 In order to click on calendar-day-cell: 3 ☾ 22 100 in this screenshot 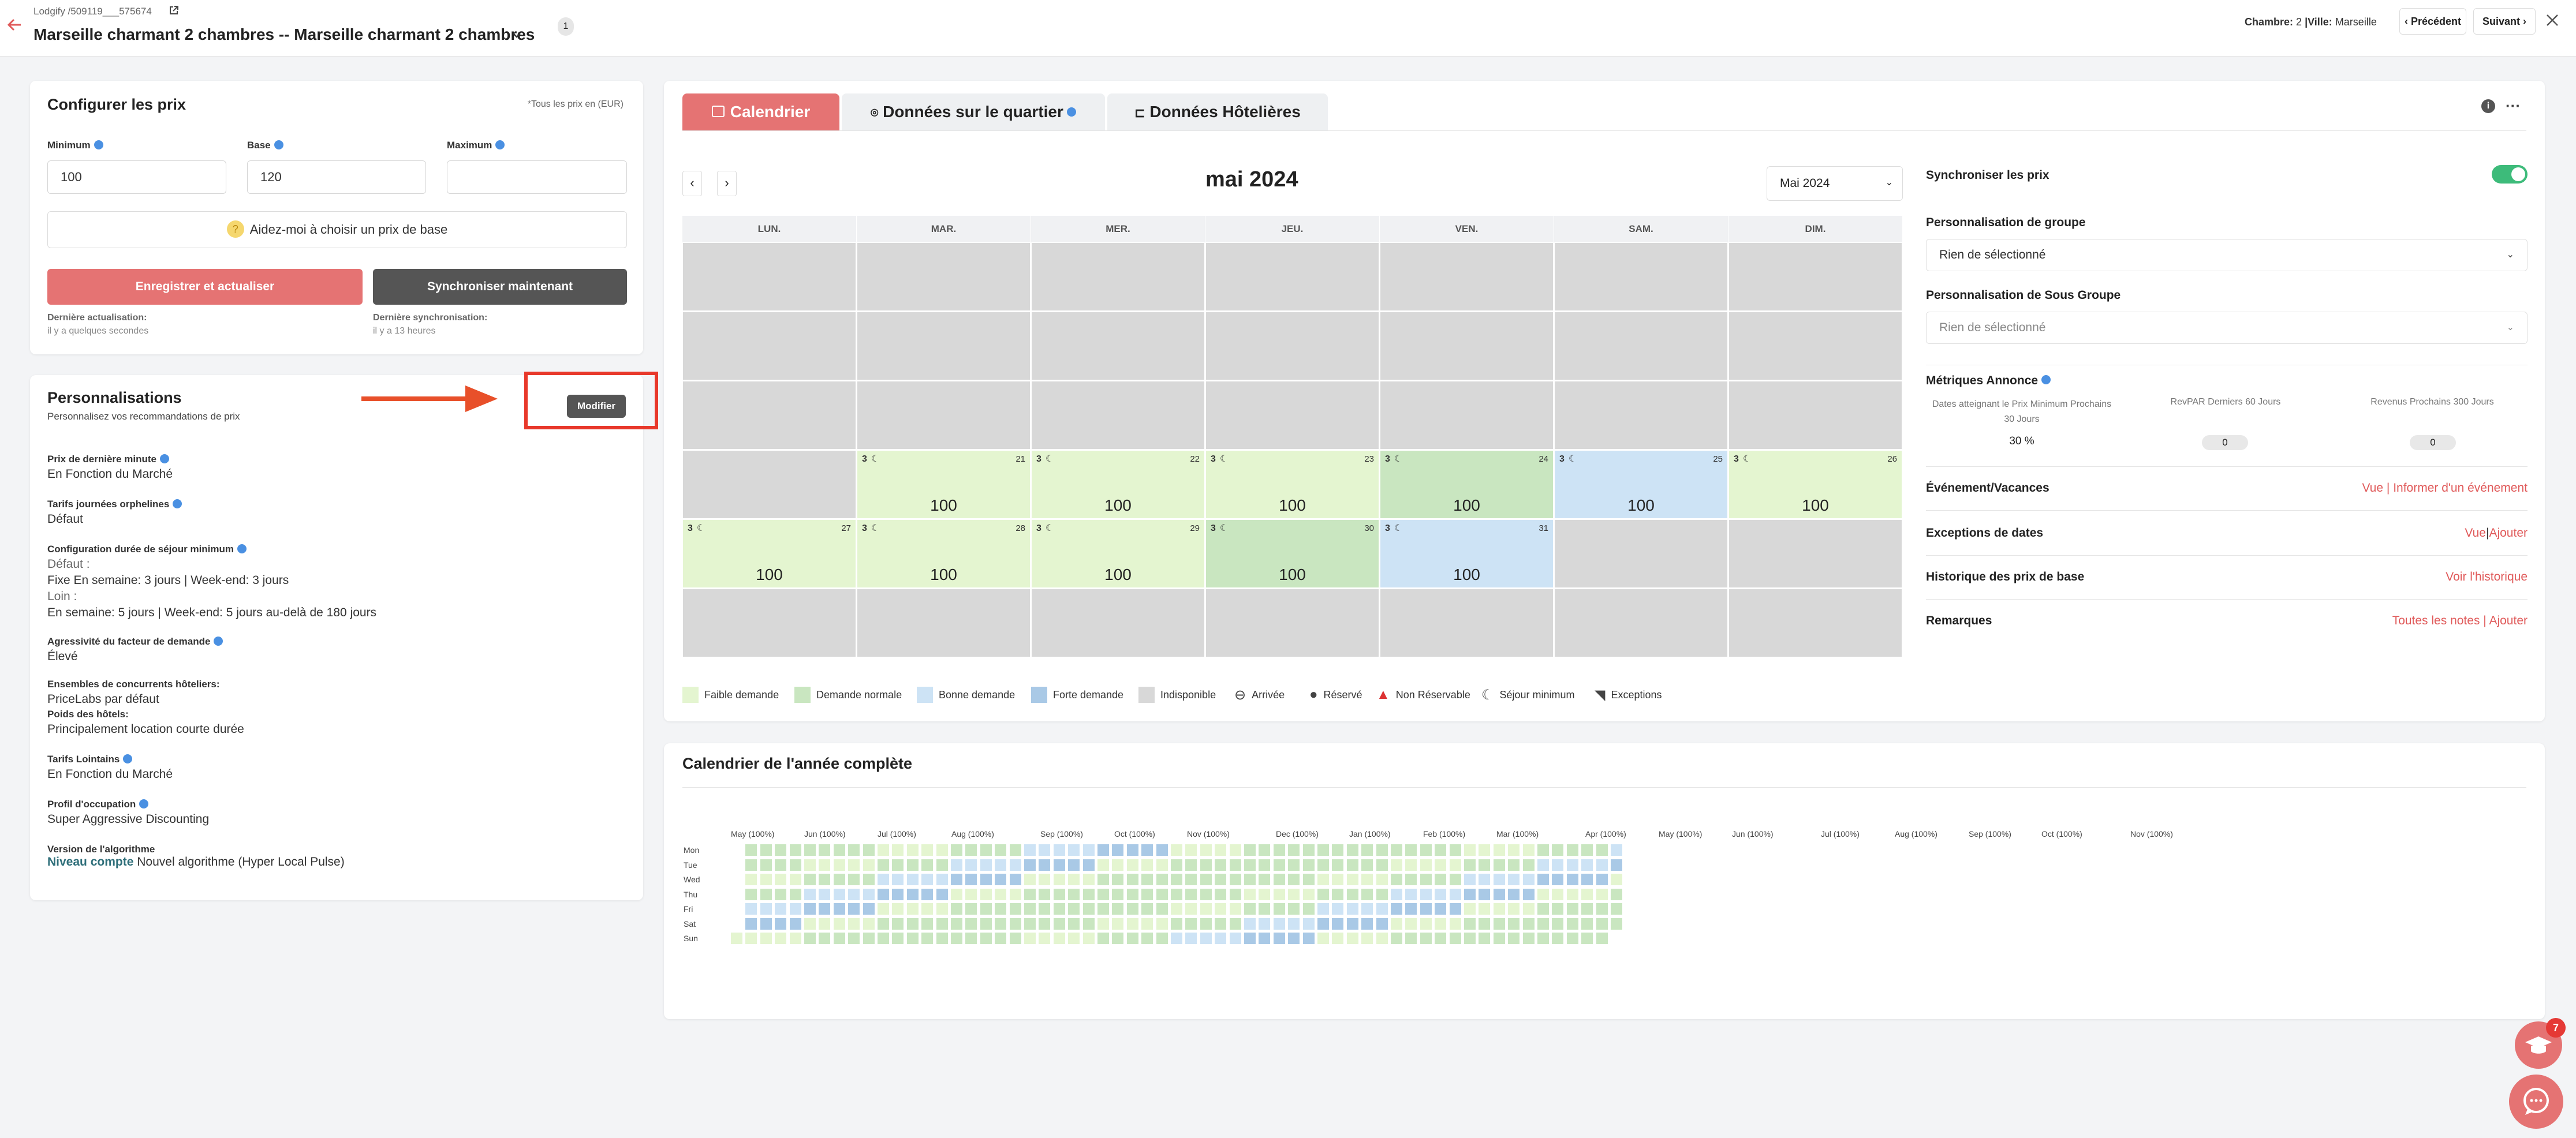, I will do `click(1118, 484)`.